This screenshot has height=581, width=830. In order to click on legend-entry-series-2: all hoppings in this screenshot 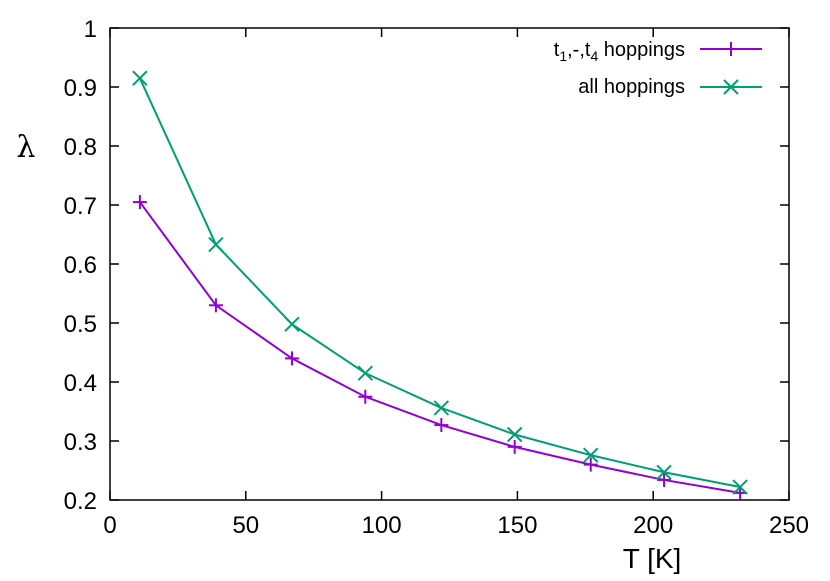, I will do `click(670, 87)`.